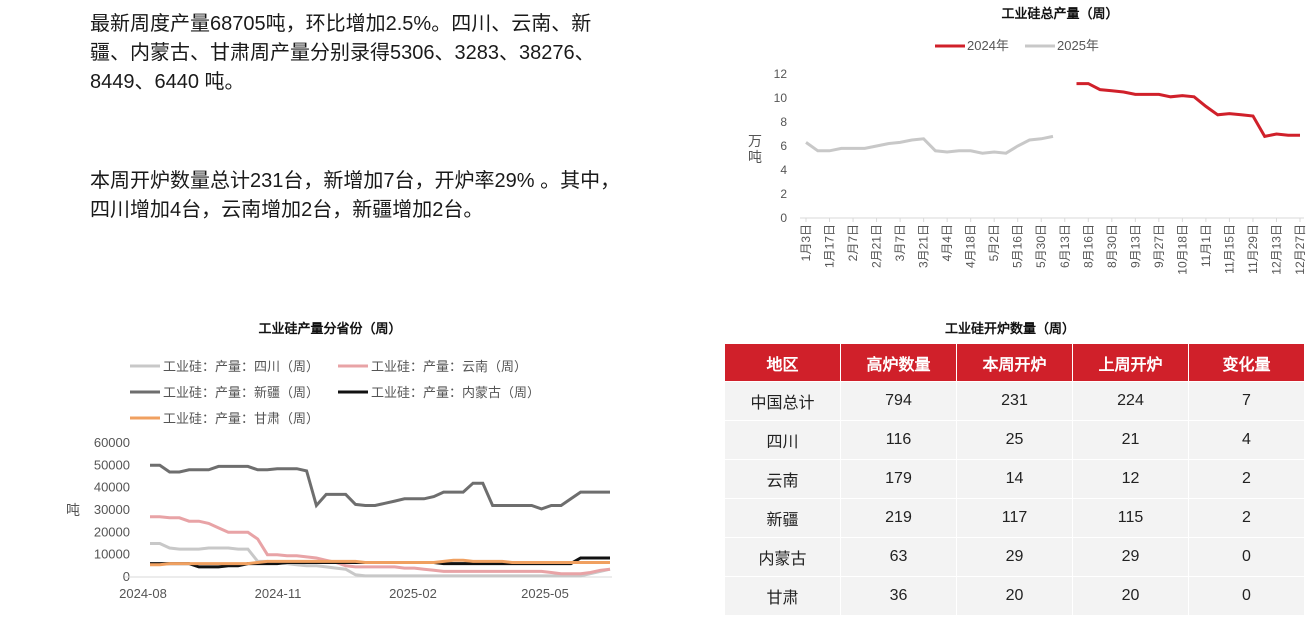 Image resolution: width=1315 pixels, height=620 pixels. Describe the element at coordinates (112, 442) in the screenshot. I see `prov-ytick-label: 60000` at that location.